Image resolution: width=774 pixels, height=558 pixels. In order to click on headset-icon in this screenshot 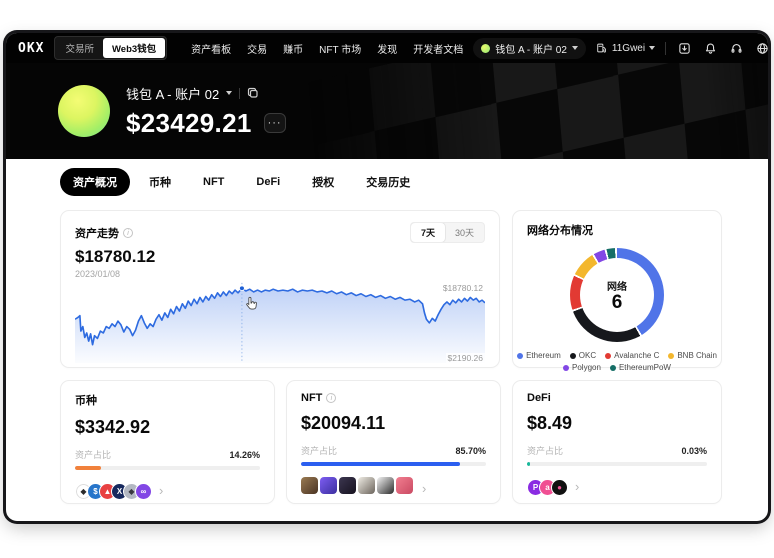, I will do `click(736, 48)`.